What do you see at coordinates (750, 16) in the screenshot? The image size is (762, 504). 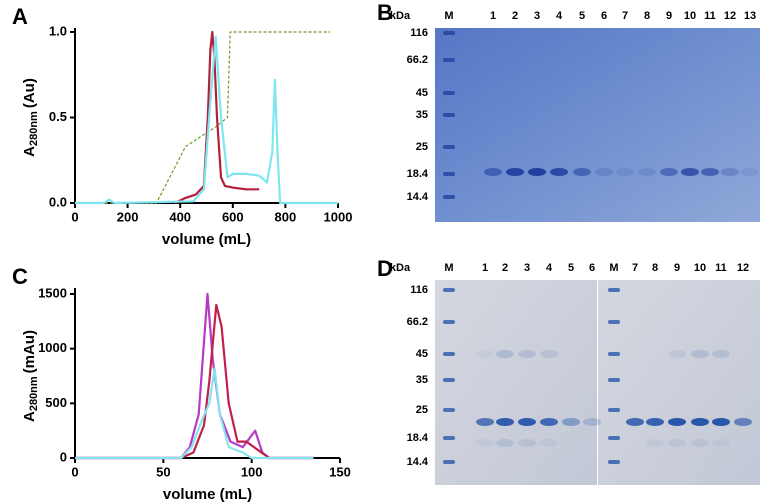 I see `lane-label: 13` at bounding box center [750, 16].